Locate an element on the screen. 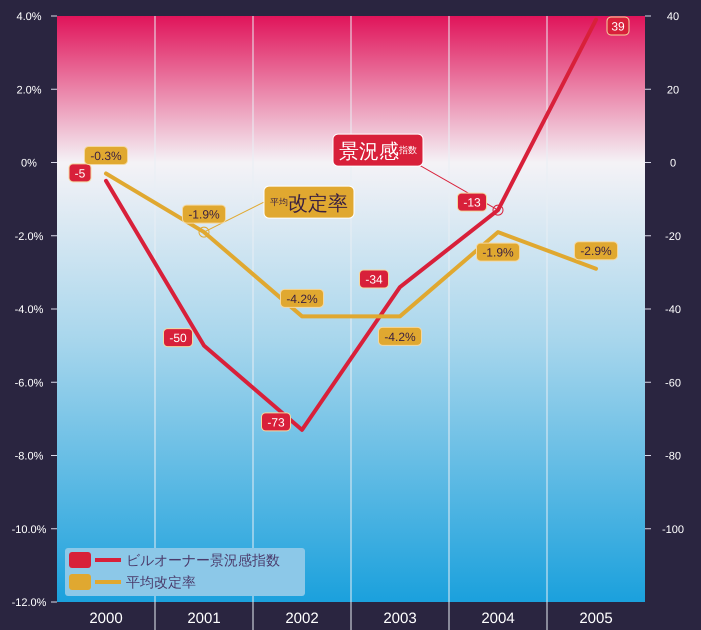 This screenshot has height=630, width=701. y-tick-label: -6.0% is located at coordinates (29, 383).